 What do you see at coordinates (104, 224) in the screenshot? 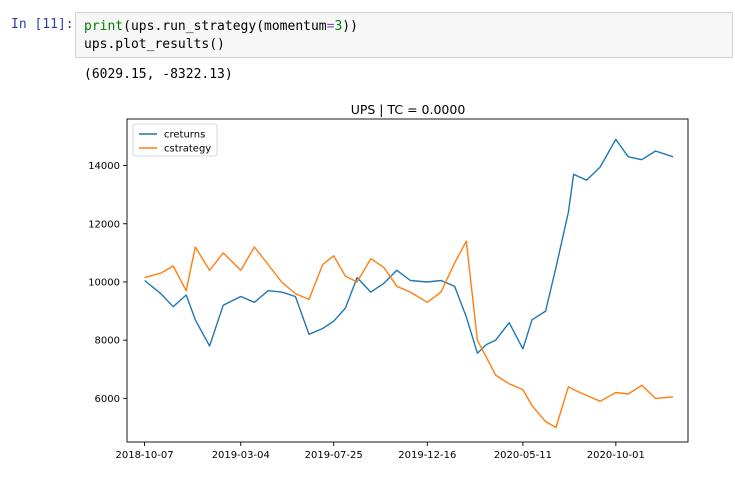
I see `y-tick-label: 12000` at bounding box center [104, 224].